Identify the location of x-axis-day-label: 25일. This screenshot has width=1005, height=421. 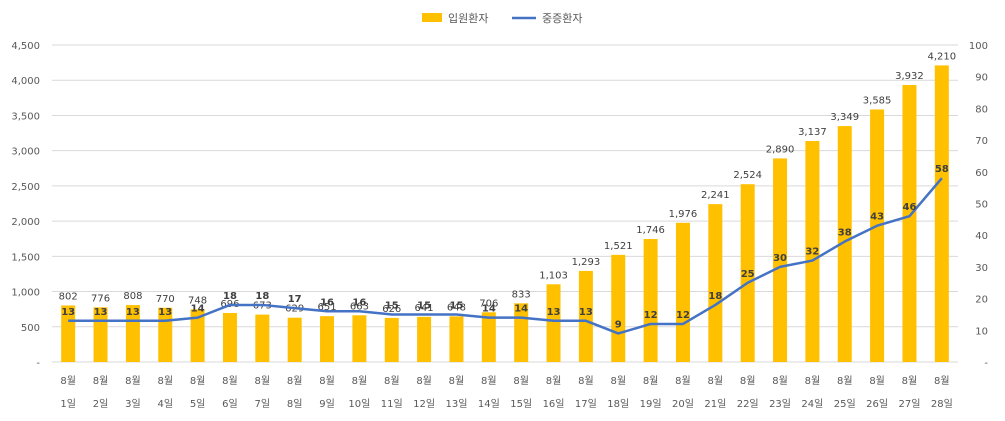
(845, 404).